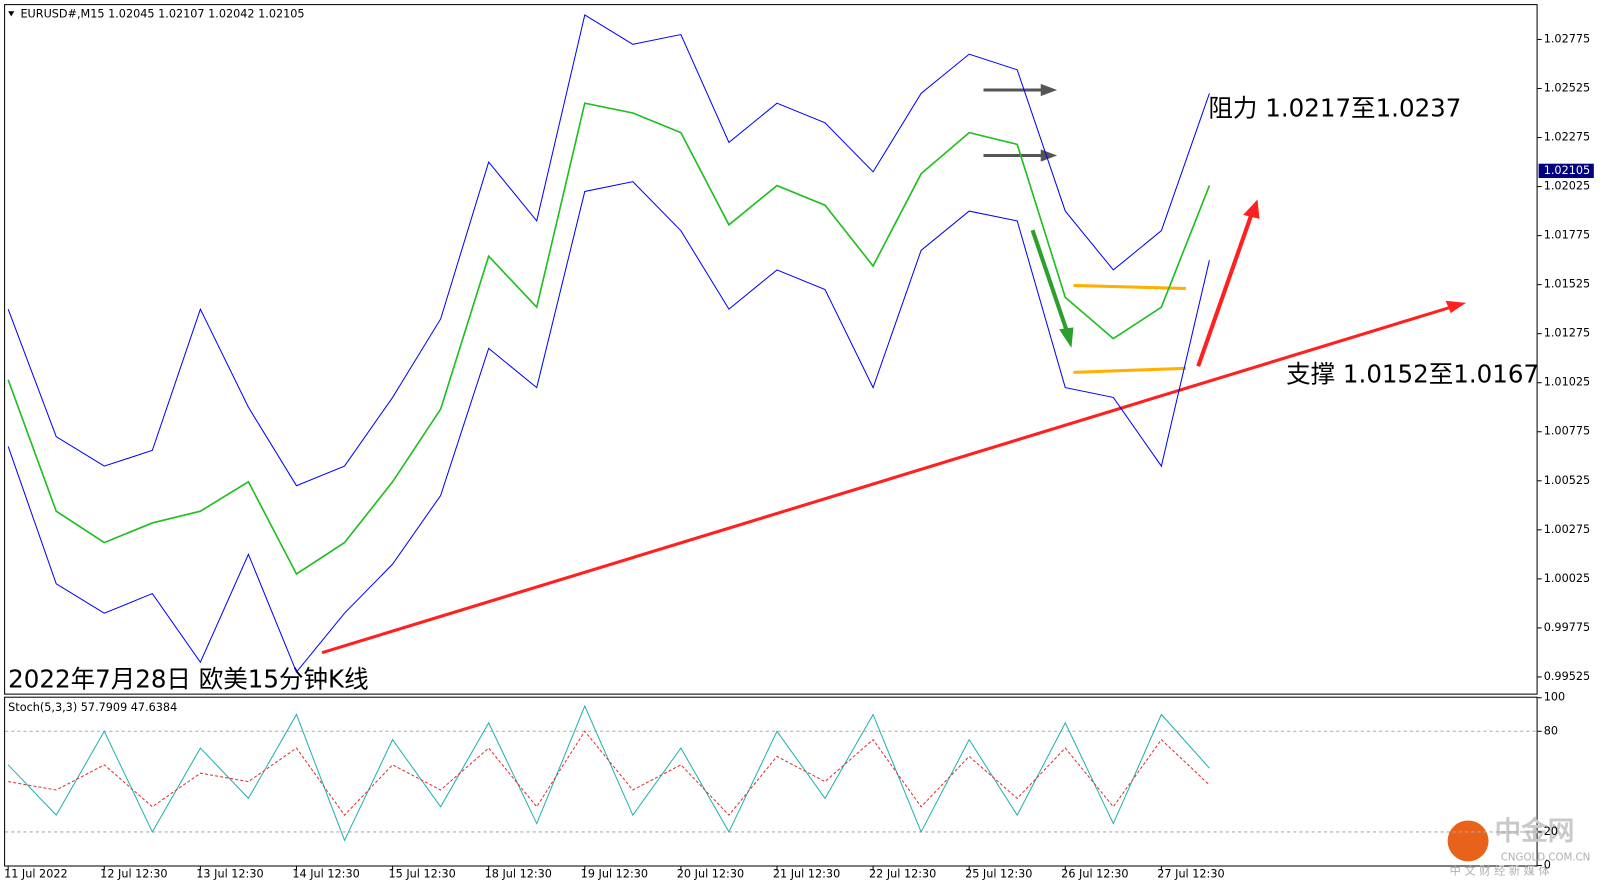  Describe the element at coordinates (1412, 373) in the screenshot. I see `annotation: 支撑 1.0152至1.0167` at that location.